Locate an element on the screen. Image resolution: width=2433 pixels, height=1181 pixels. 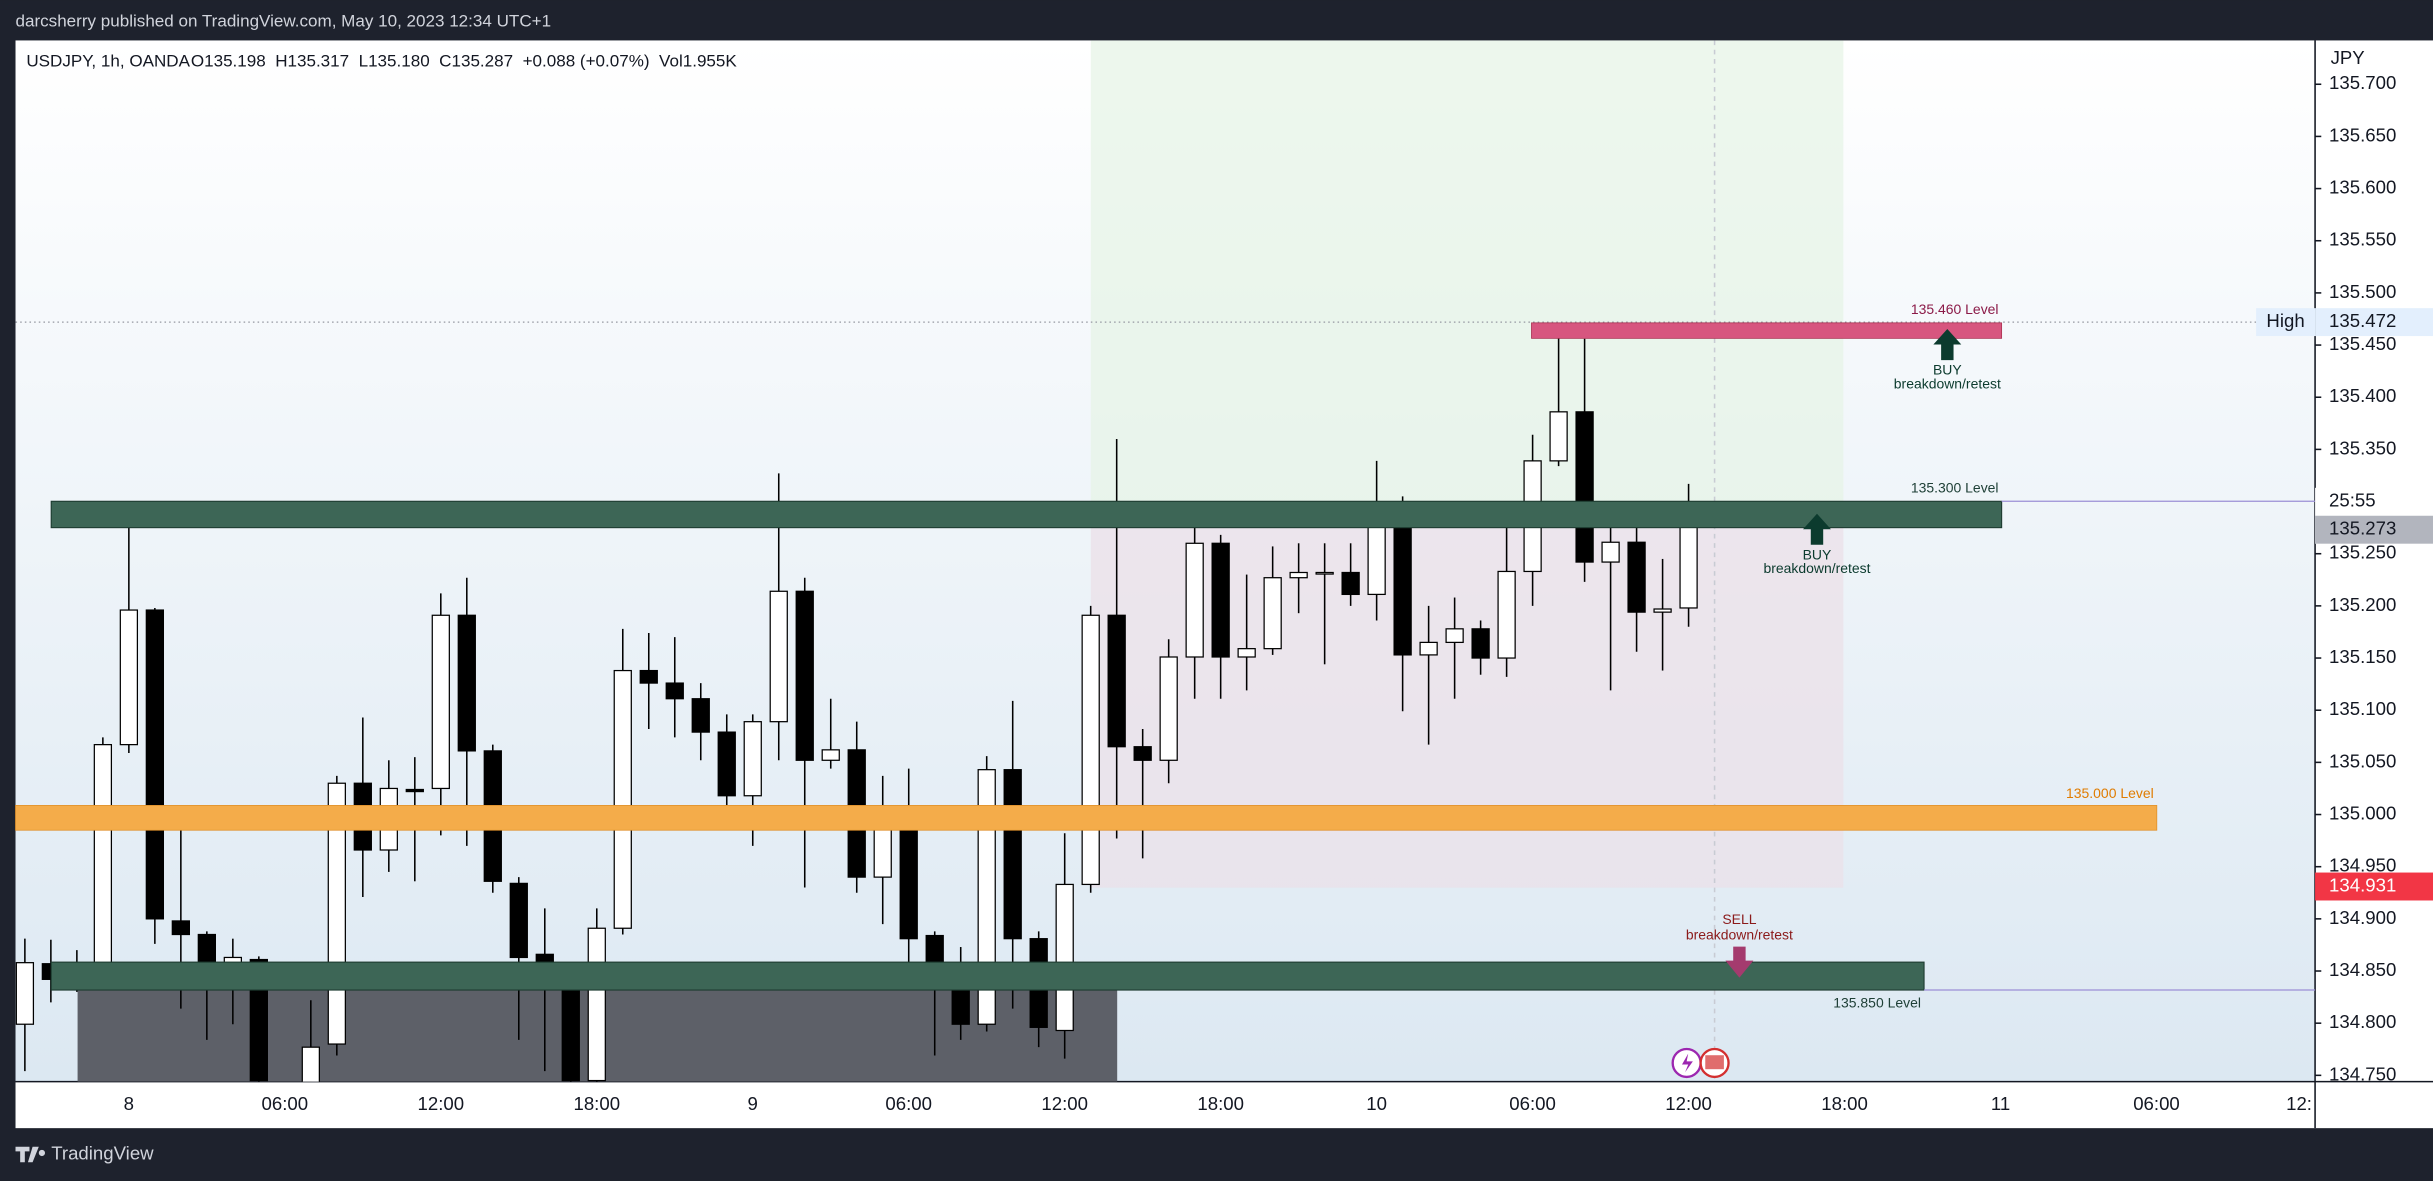
y-tick-label: 134.800 is located at coordinates (2362, 1021).